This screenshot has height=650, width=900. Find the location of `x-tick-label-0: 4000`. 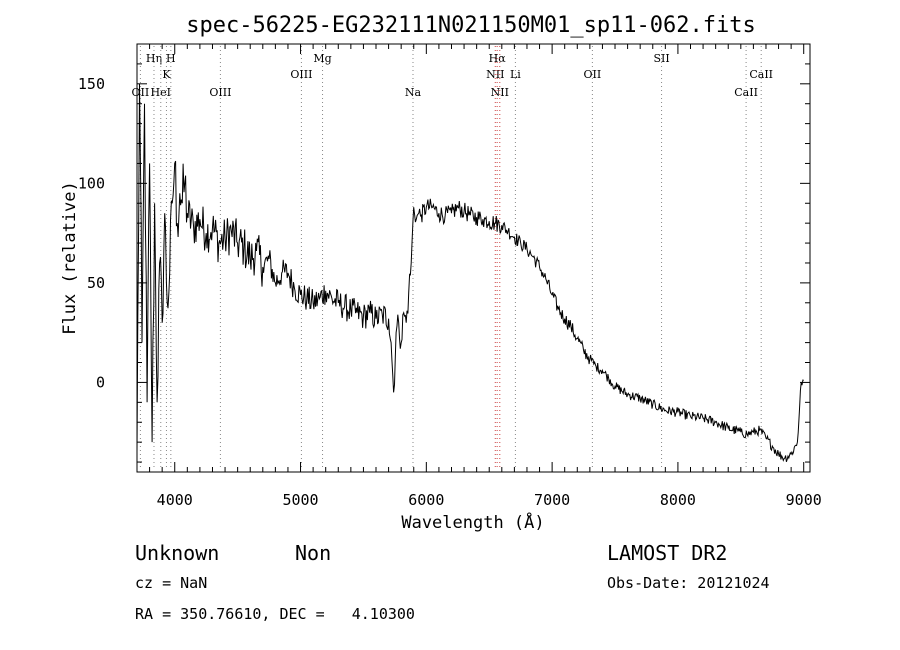

x-tick-label-0: 4000 is located at coordinates (175, 500).